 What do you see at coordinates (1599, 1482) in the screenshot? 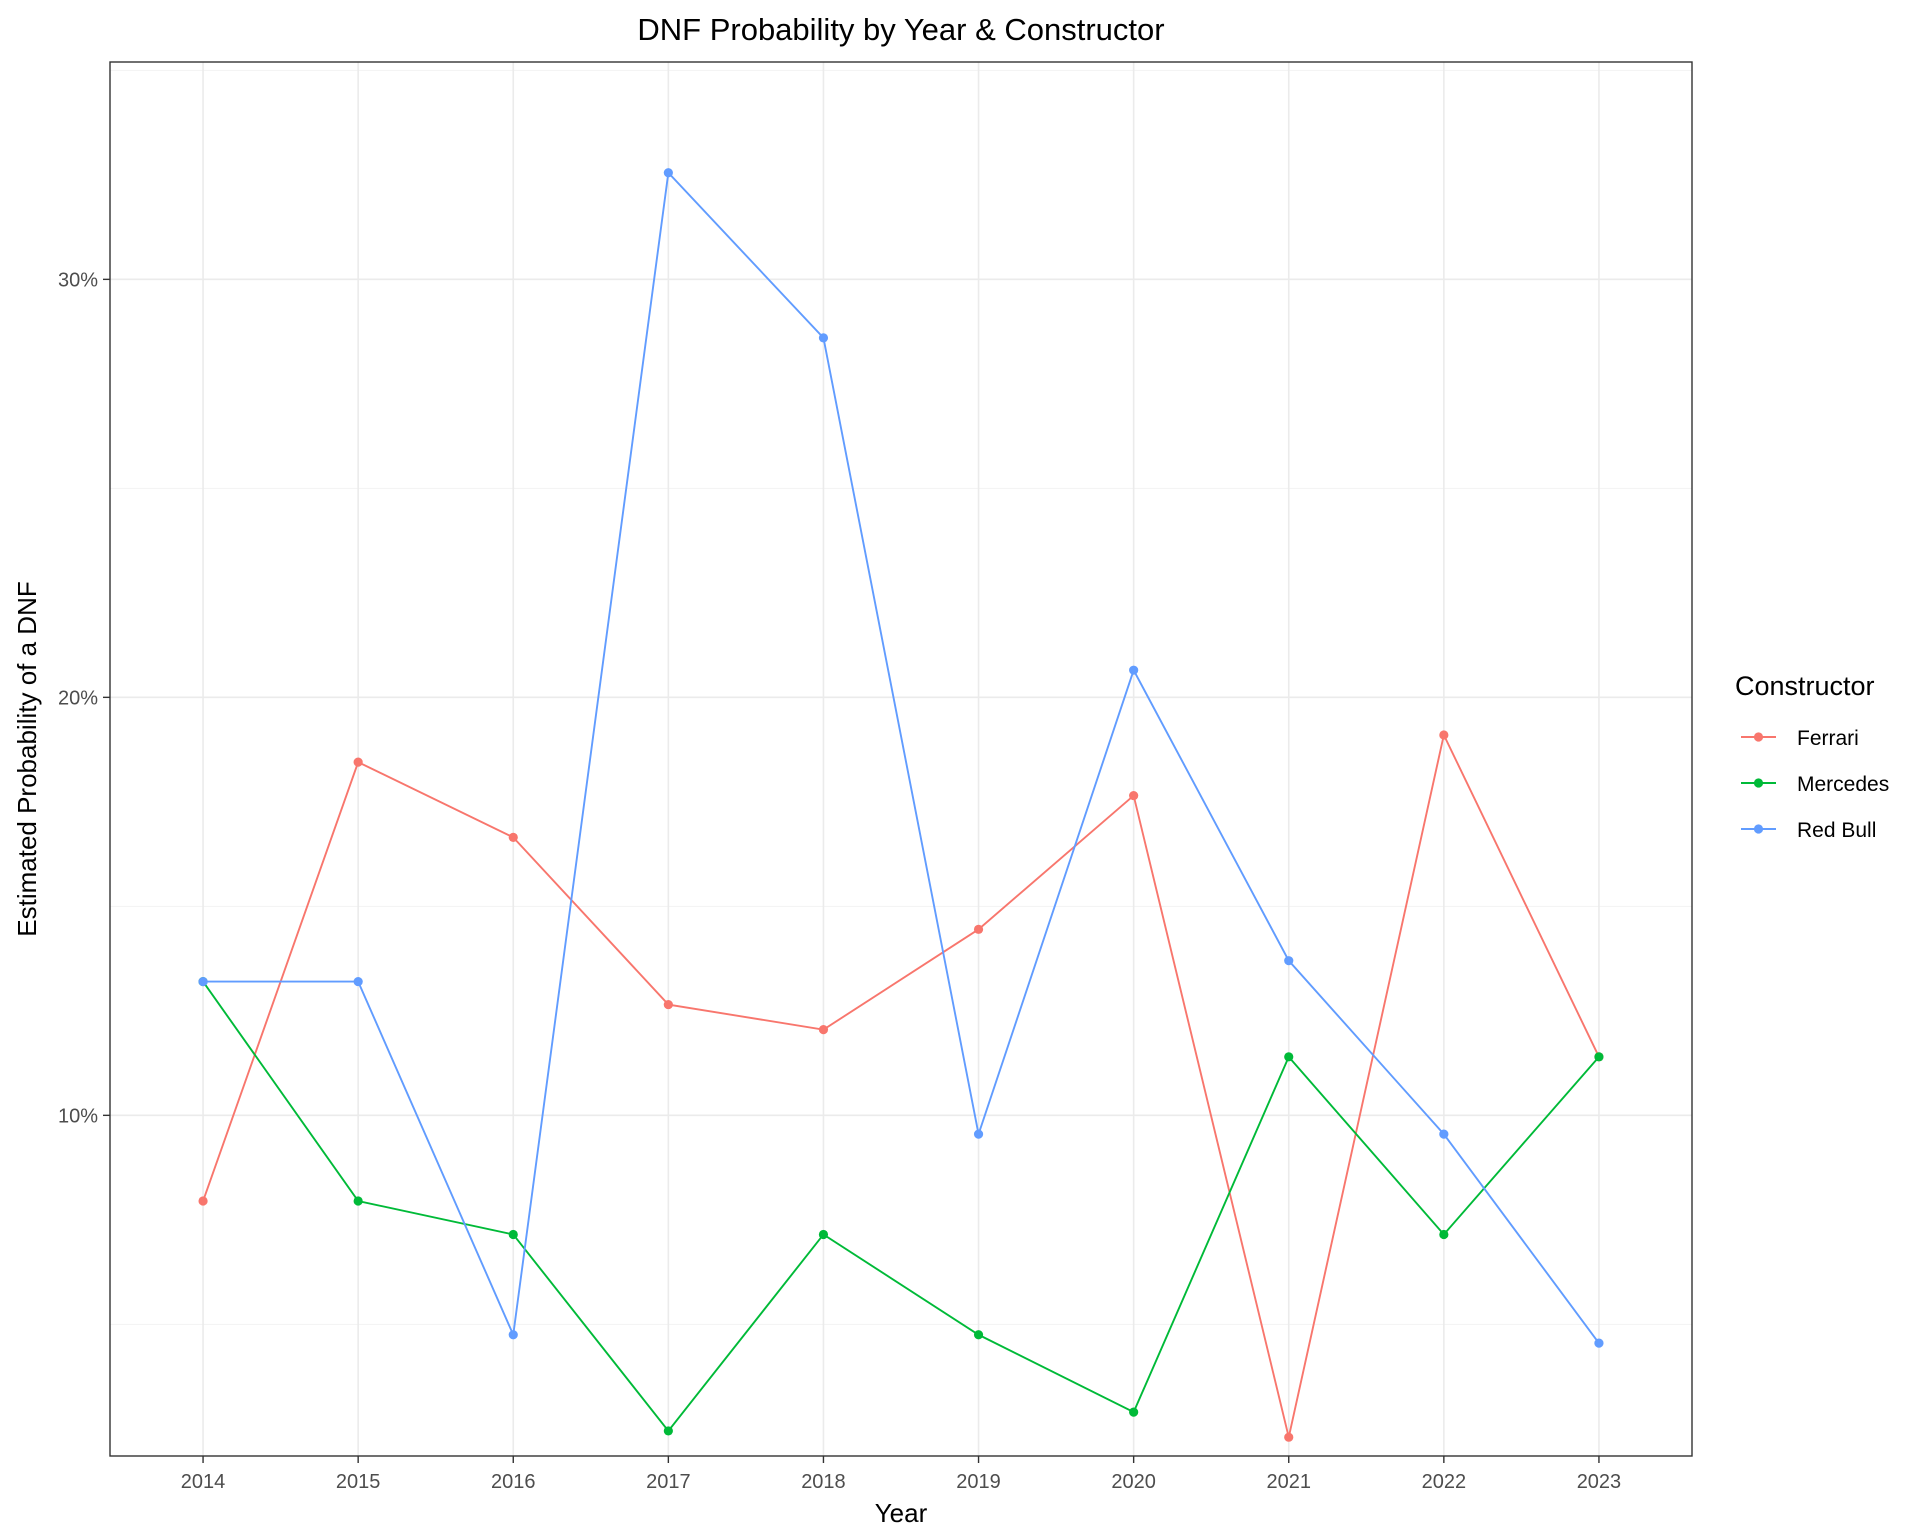
I see `x-tick-label: 2023` at bounding box center [1599, 1482].